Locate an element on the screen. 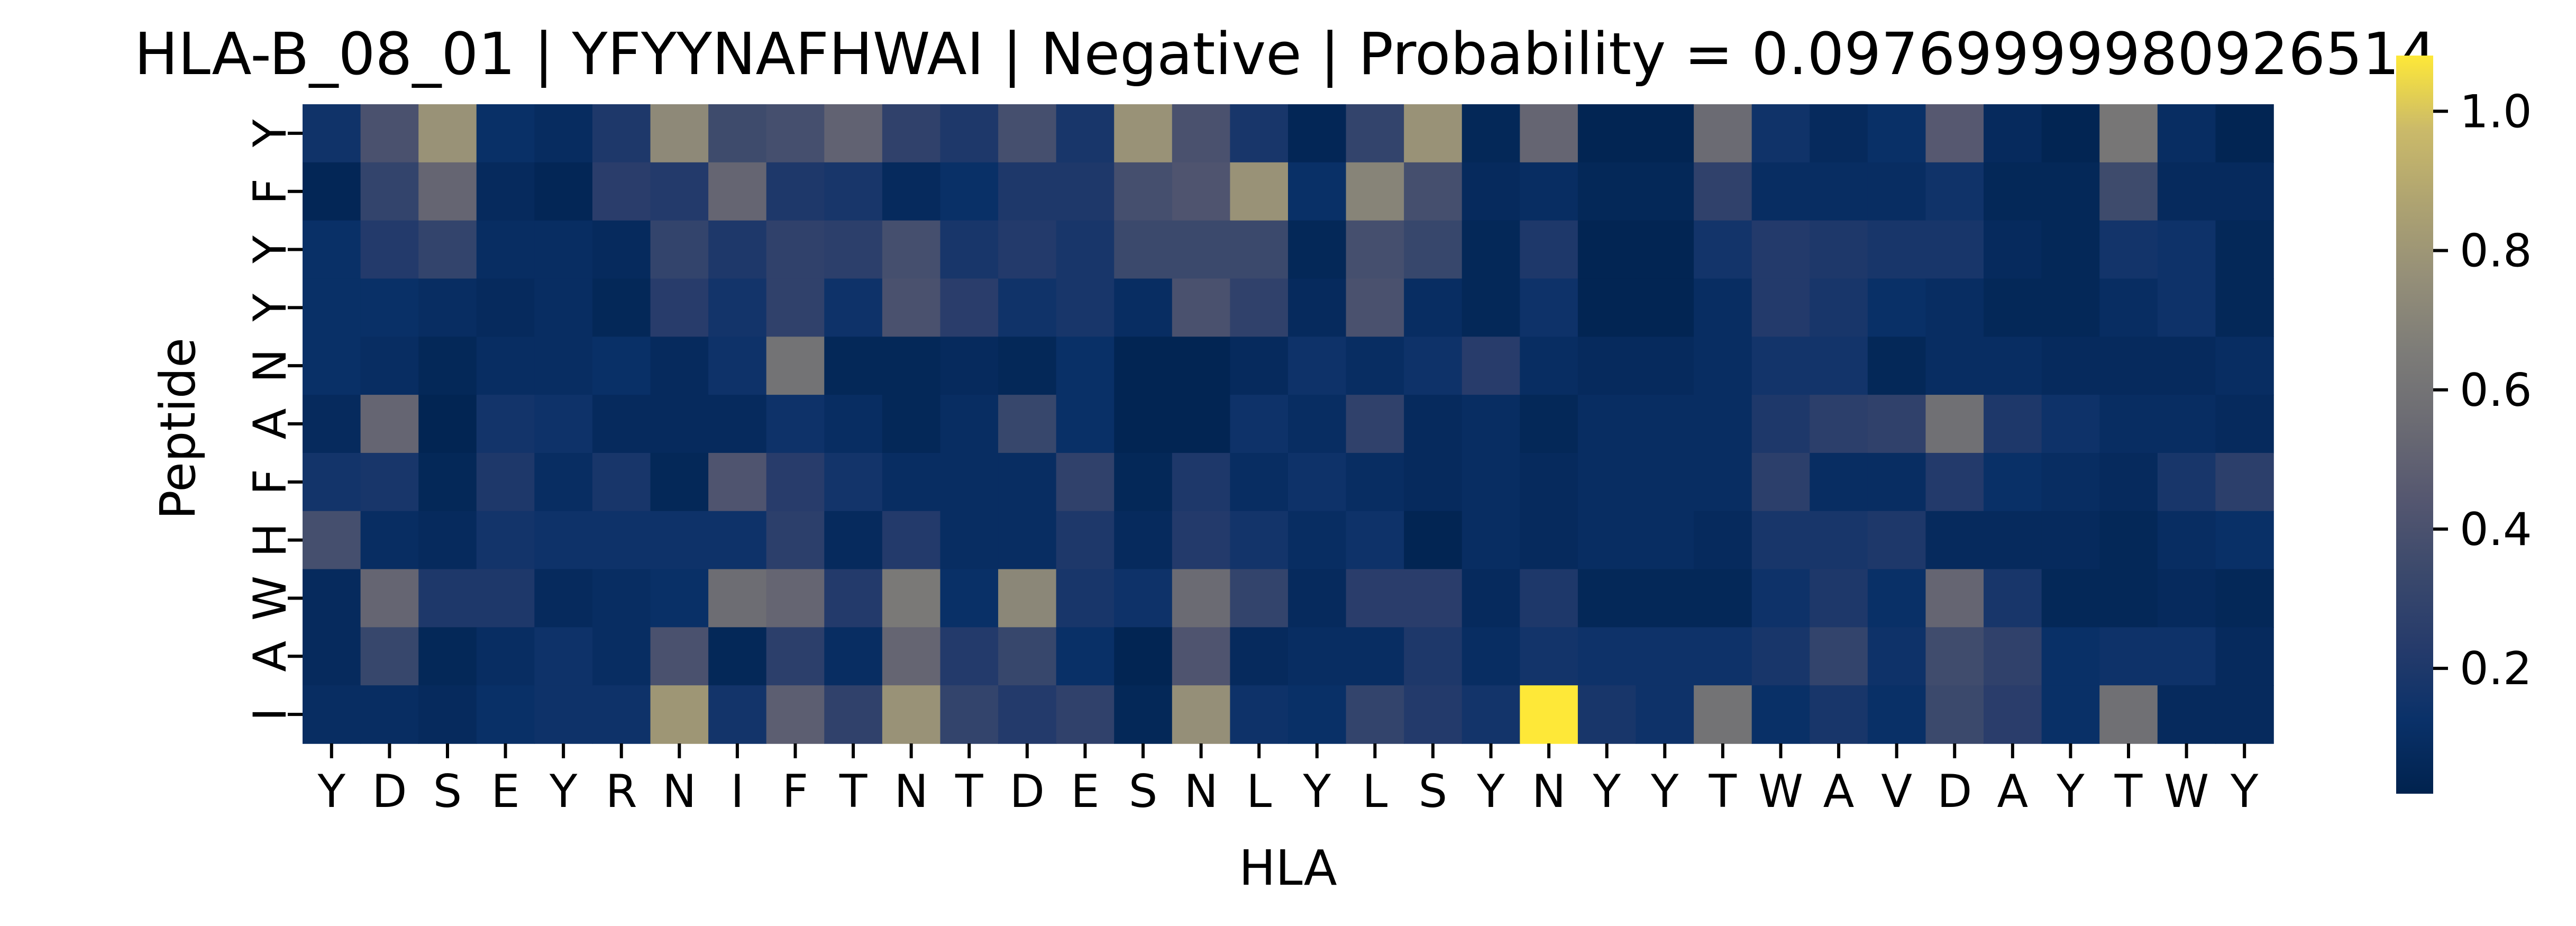 The height and width of the screenshot is (926, 2576). x-tick-label: N is located at coordinates (1549, 791).